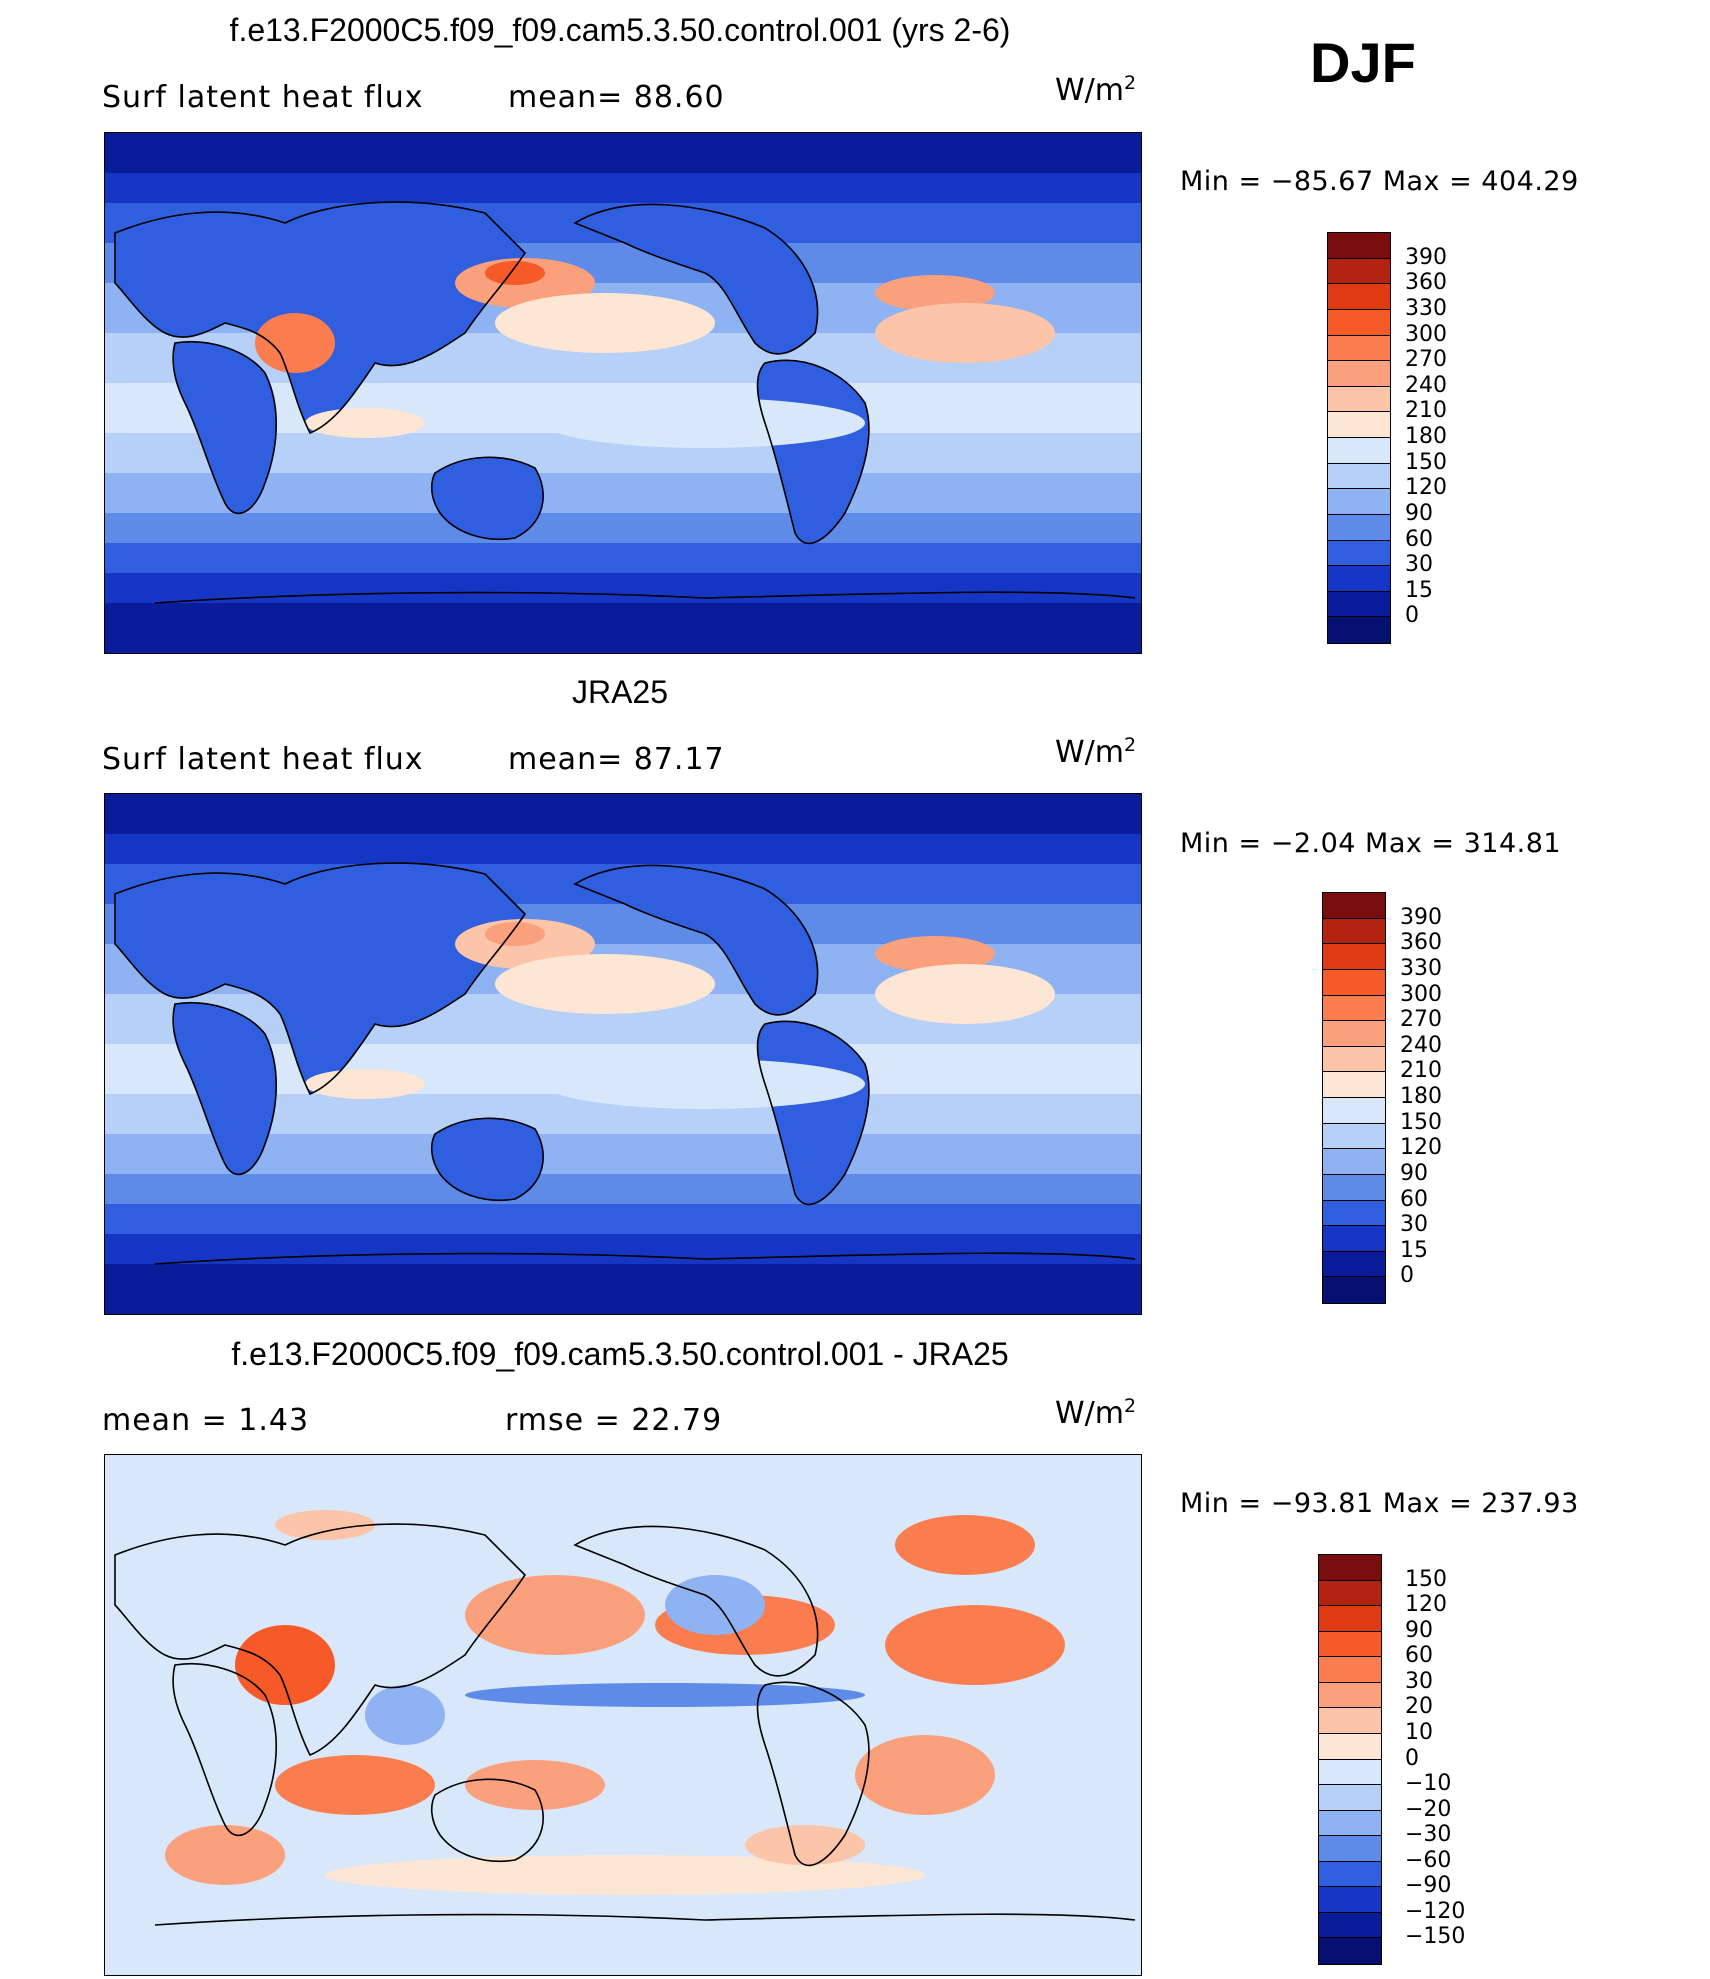 Image resolution: width=1710 pixels, height=1979 pixels. I want to click on panel-2-unit: W/m2, so click(1096, 752).